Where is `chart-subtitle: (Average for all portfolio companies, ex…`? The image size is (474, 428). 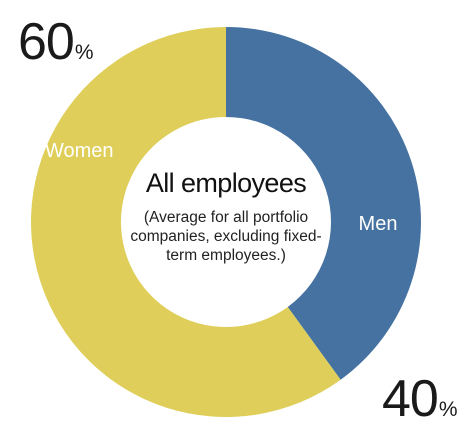
chart-subtitle: (Average for all portfolio companies, ex… is located at coordinates (226, 236).